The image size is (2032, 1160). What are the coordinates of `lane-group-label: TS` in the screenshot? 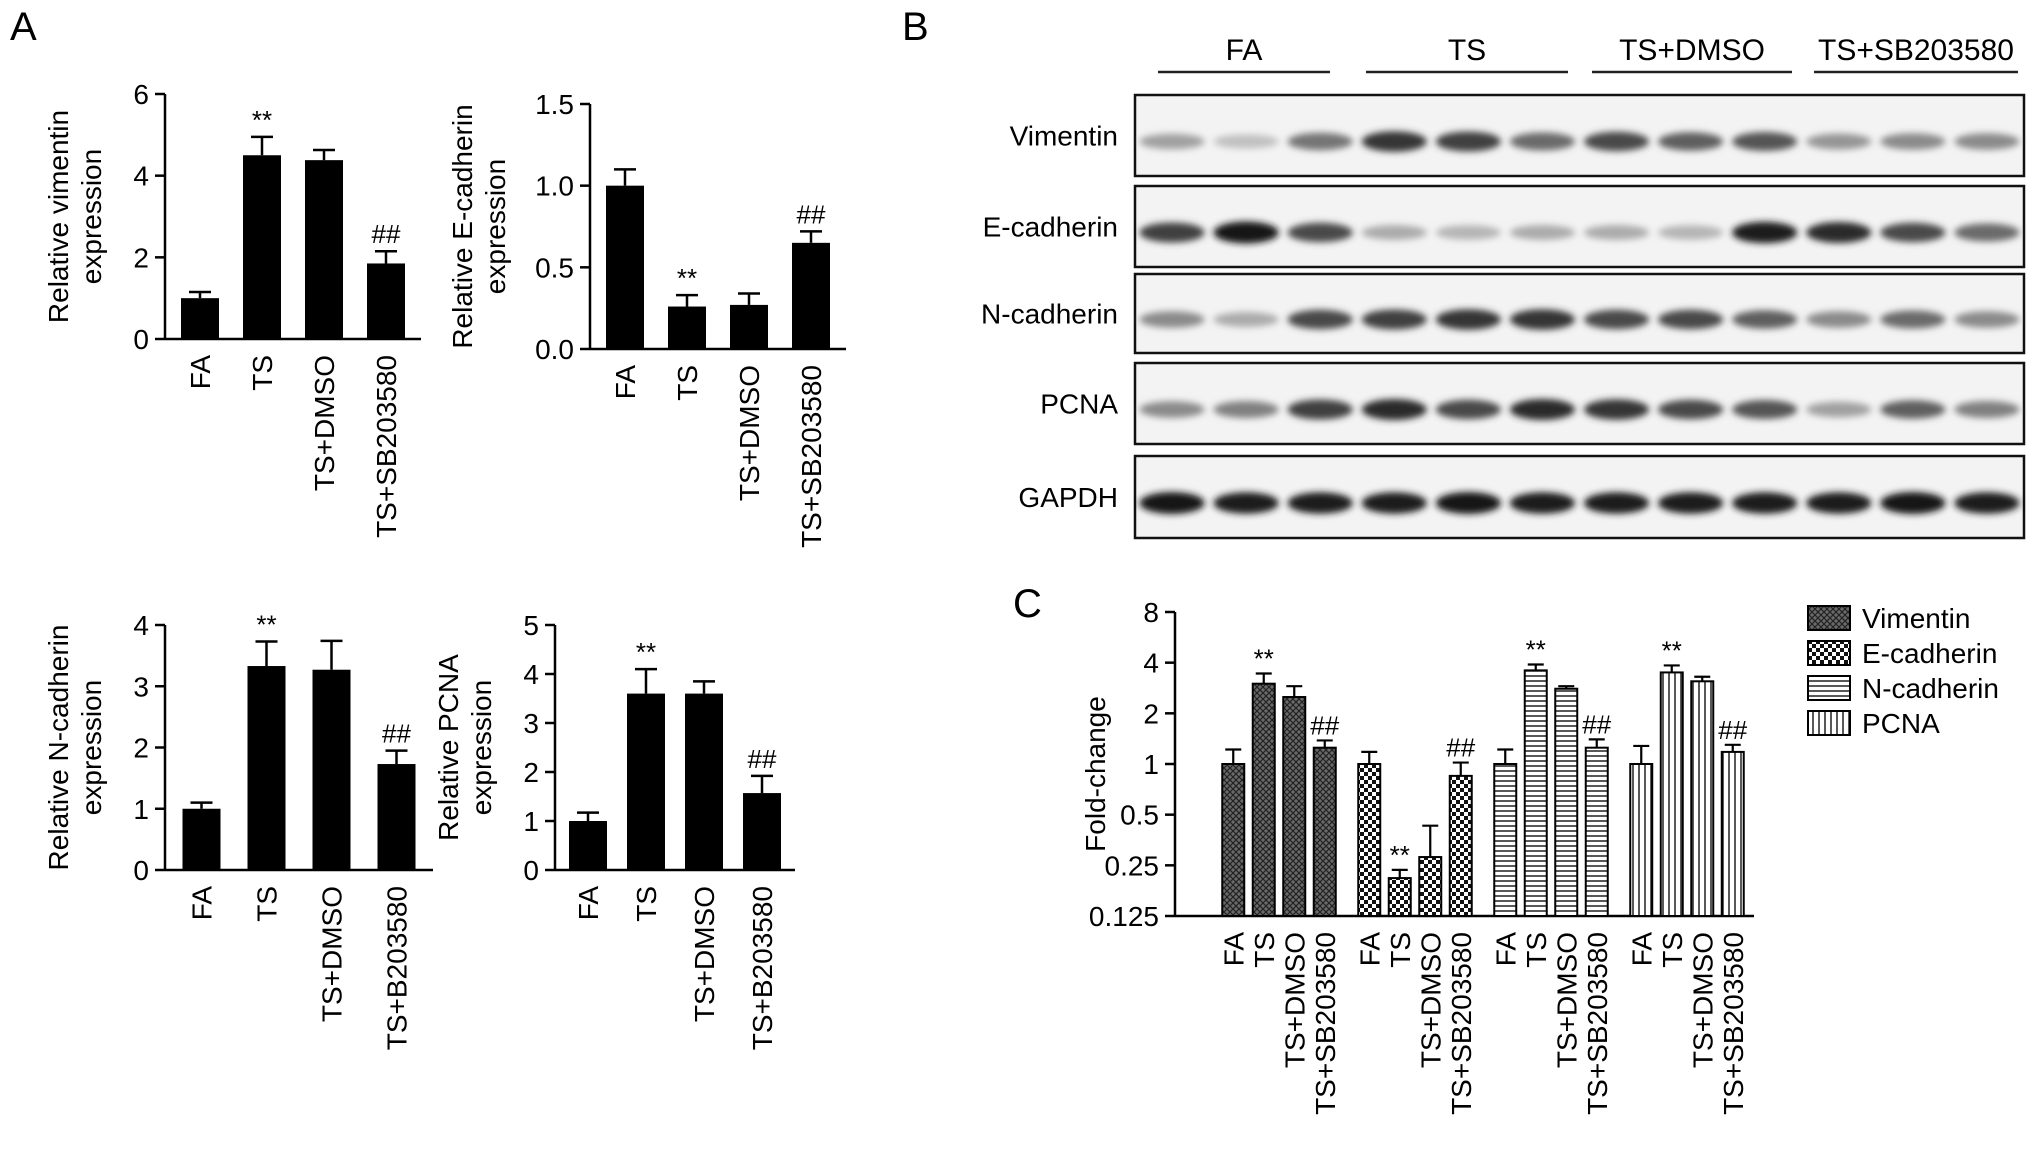 It's located at (1467, 50).